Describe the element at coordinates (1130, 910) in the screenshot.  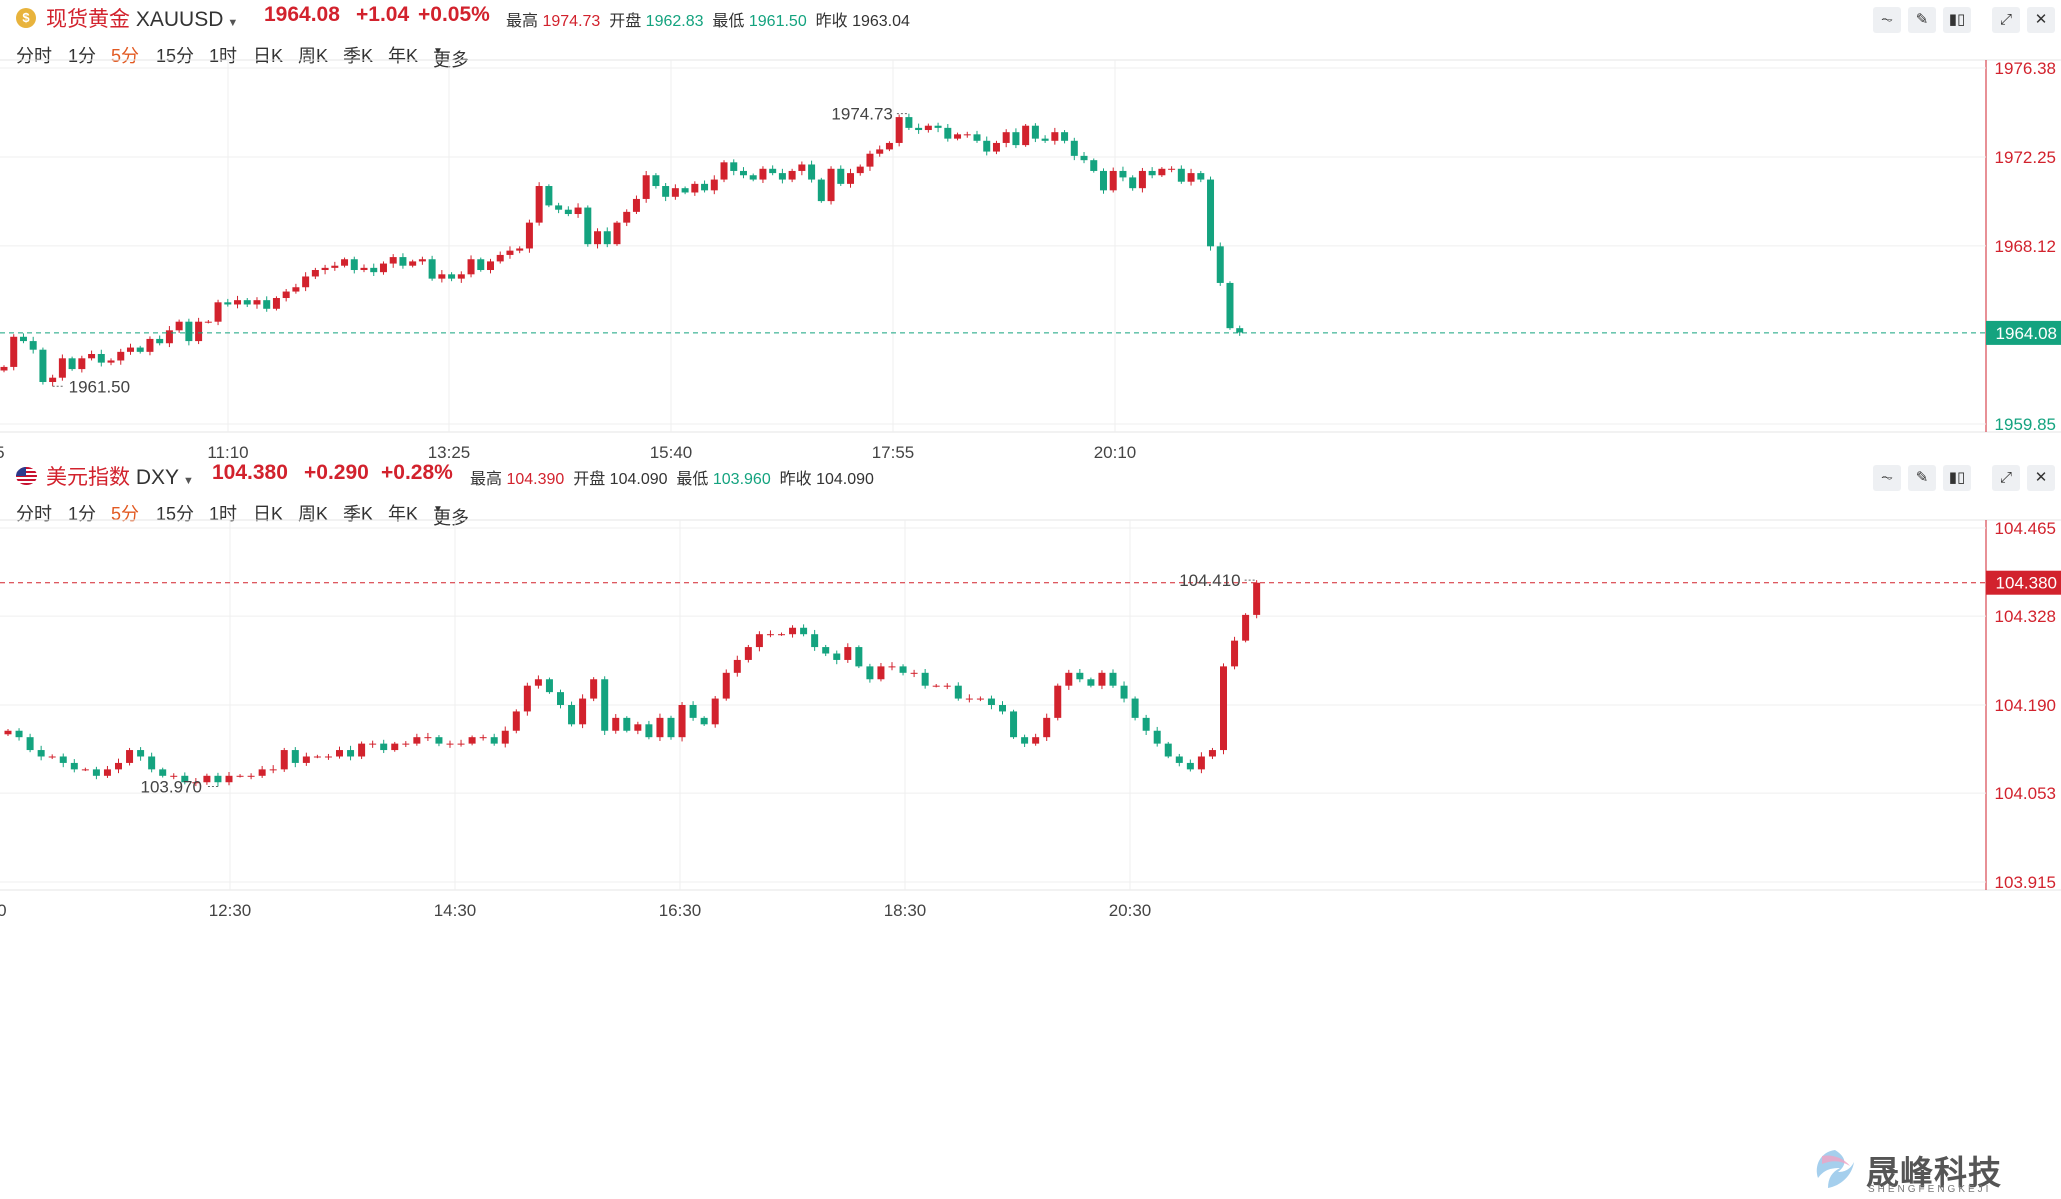
I see `x-tick-label: 20:30` at that location.